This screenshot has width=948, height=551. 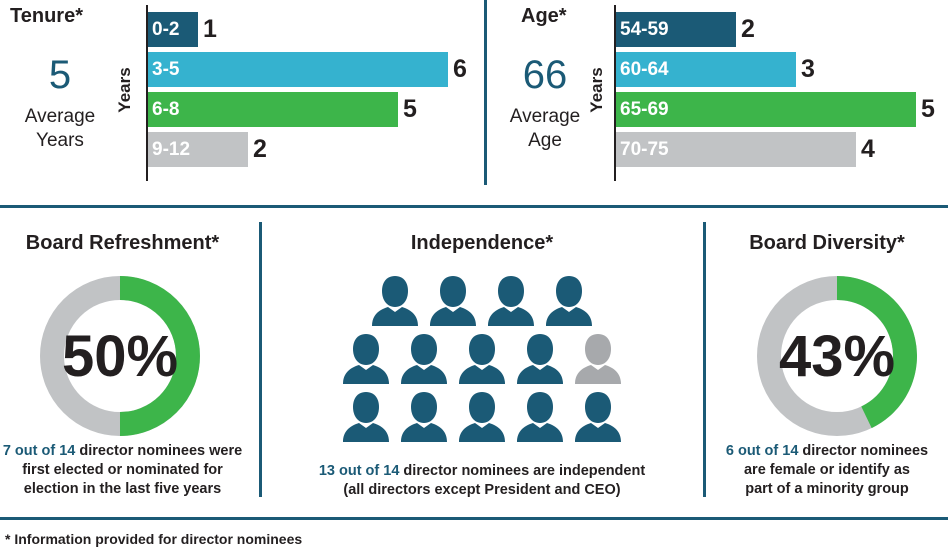 I want to click on tenure-average-label-1: Average, so click(x=60, y=116).